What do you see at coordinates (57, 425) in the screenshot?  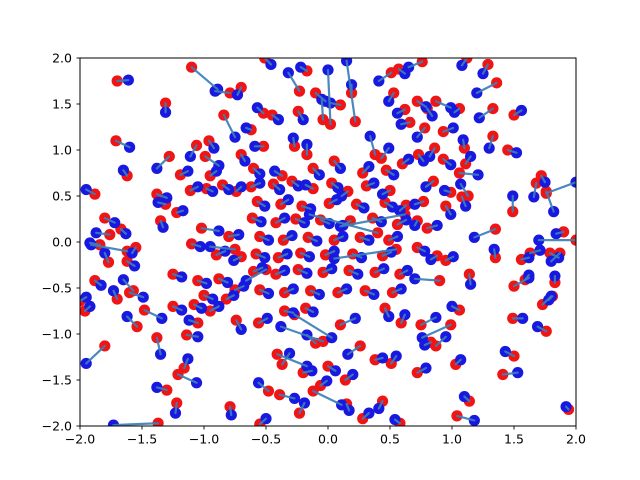 I see `y-tick-label: −2.0` at bounding box center [57, 425].